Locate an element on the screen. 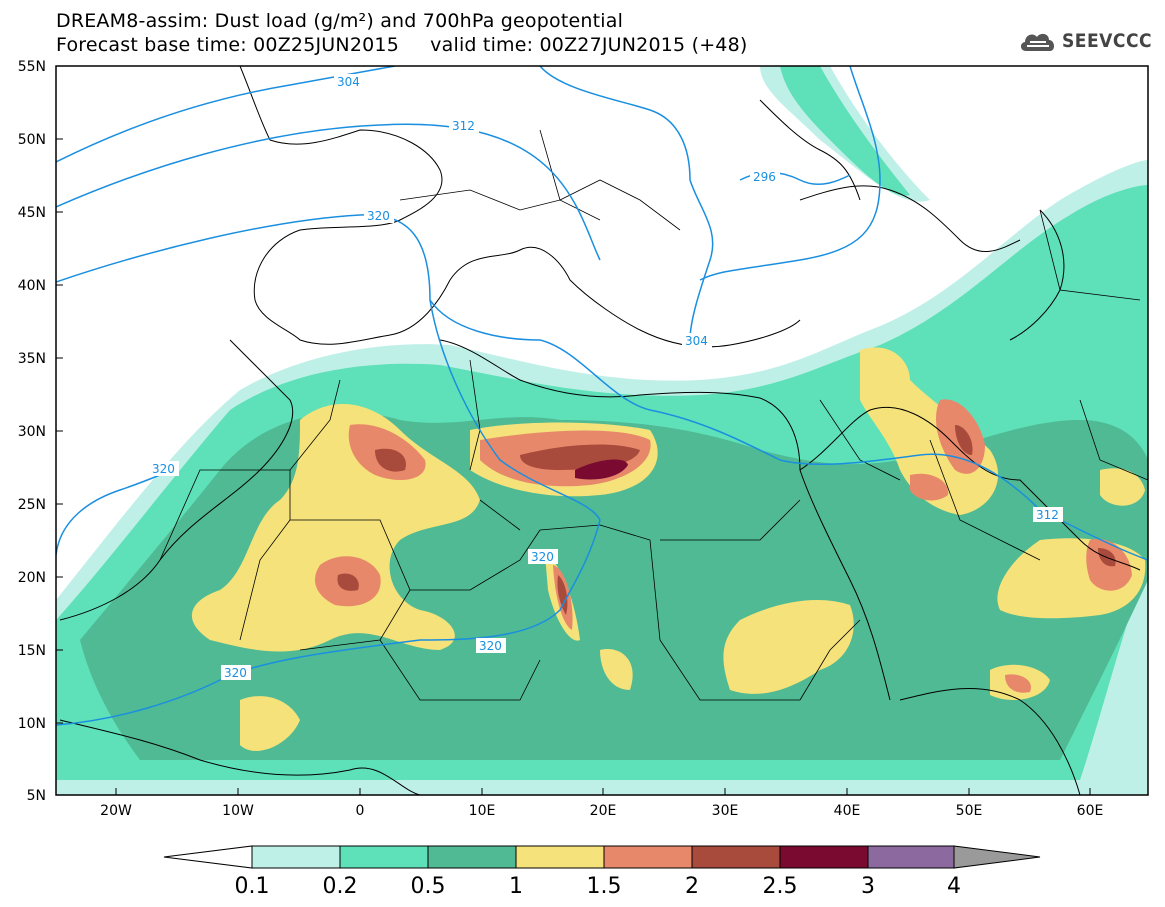  longitude-labels: 20W 10W 0 10E 20E 30E 40E 50E 60E is located at coordinates (601, 811).